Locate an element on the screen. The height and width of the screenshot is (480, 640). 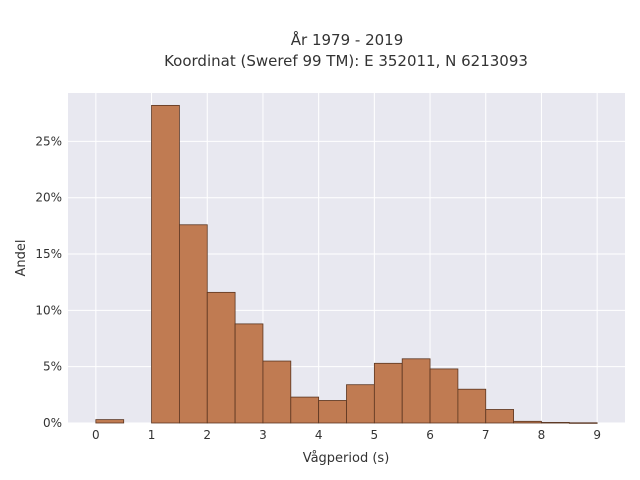
chart-title-line1: År 1979 - 2019 is located at coordinates (347, 39).